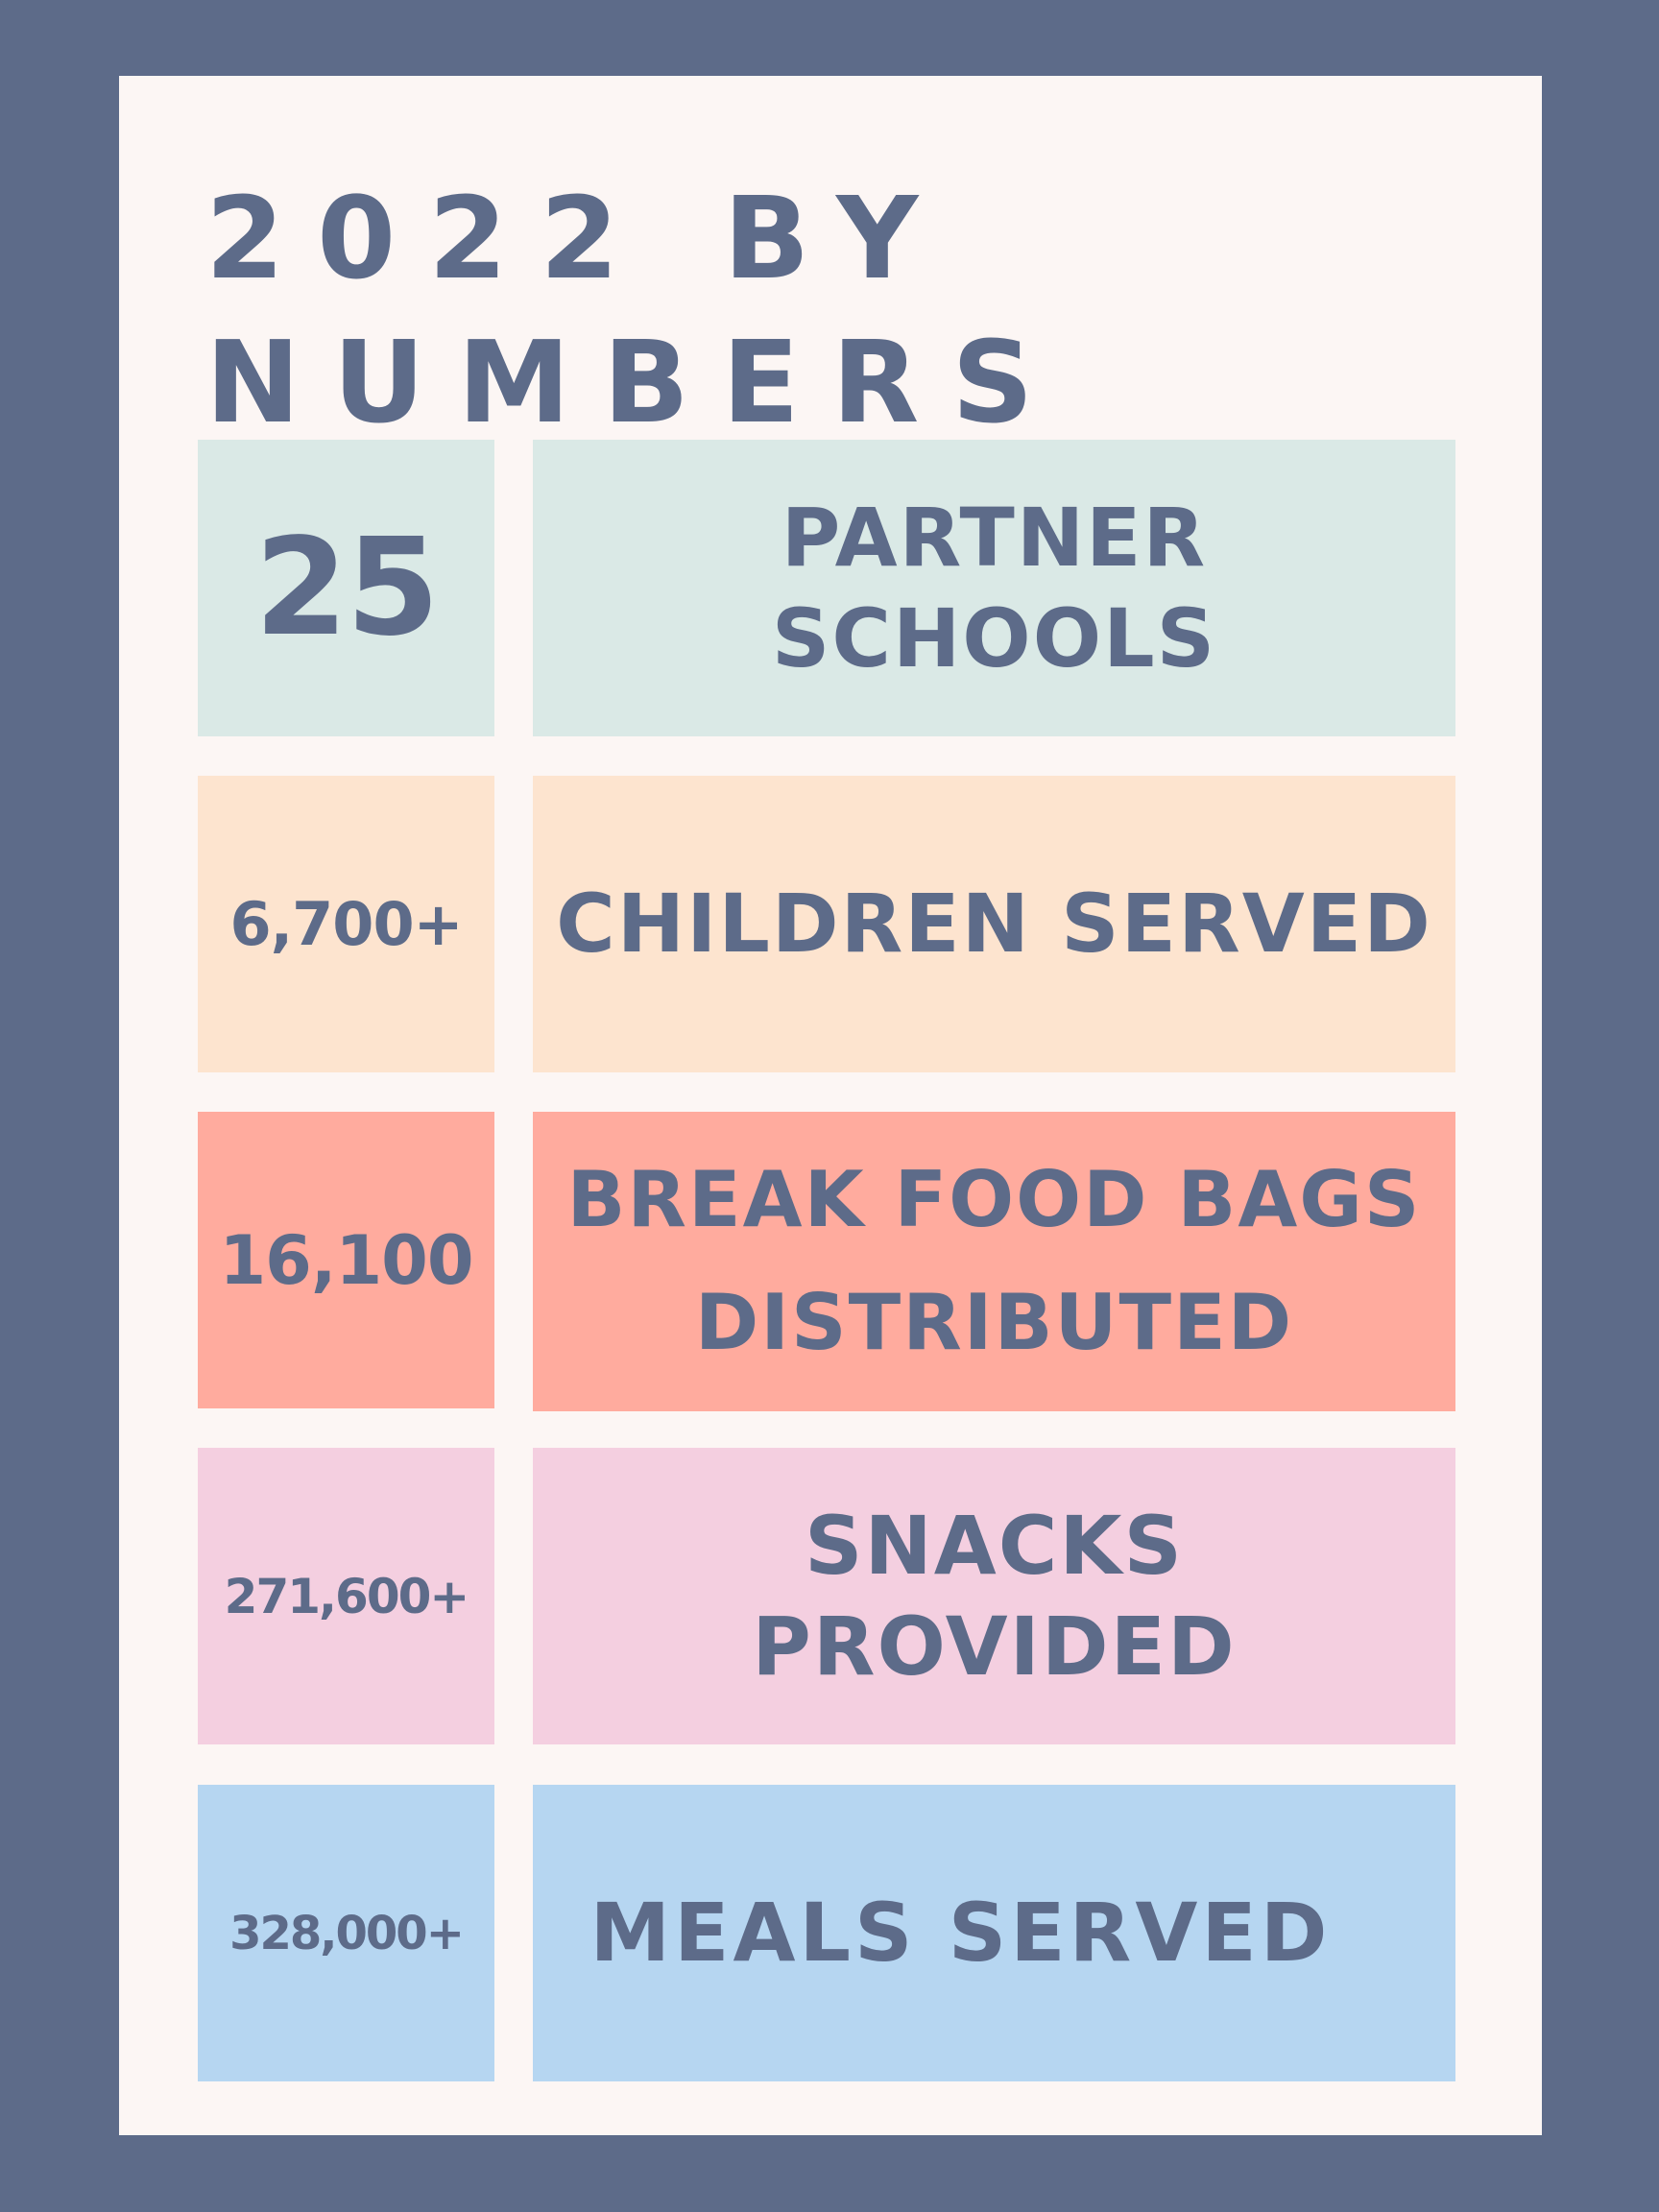 The height and width of the screenshot is (2212, 1659). Describe the element at coordinates (578, 238) in the screenshot. I see `title-line-1: 2022 BY` at that location.